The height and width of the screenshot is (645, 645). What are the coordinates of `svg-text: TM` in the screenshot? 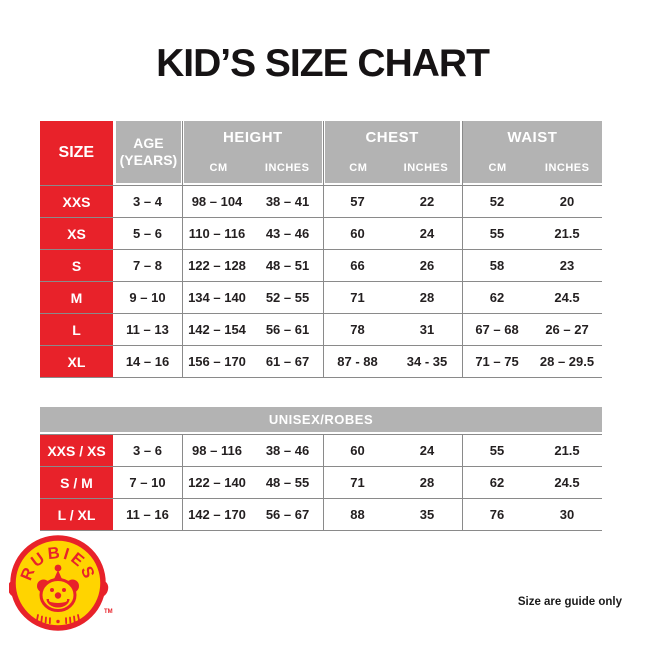 It's located at (108, 612).